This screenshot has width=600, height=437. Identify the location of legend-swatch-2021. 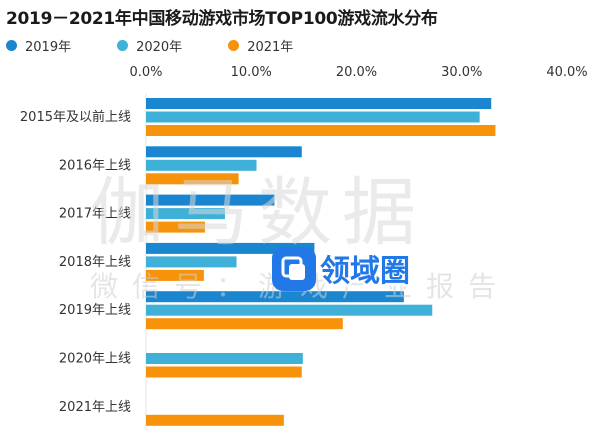
(234, 45).